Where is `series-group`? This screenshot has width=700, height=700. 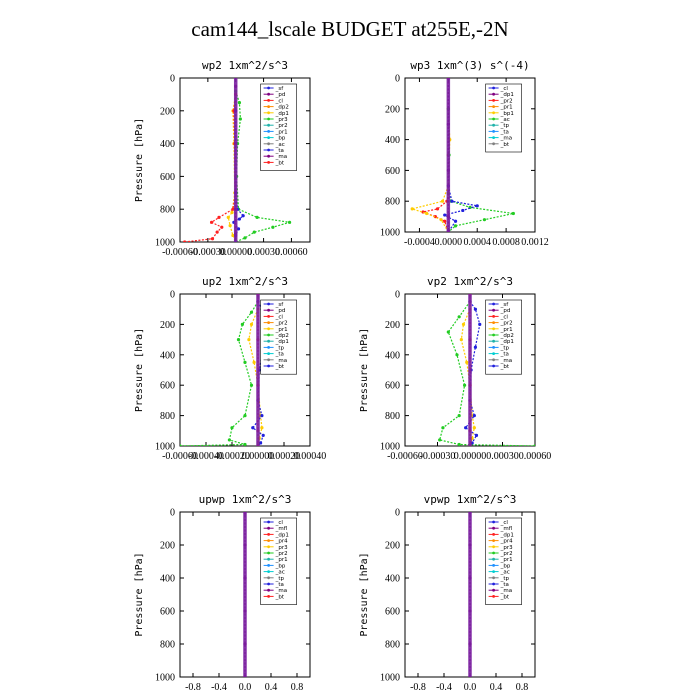 series-group is located at coordinates (224, 370).